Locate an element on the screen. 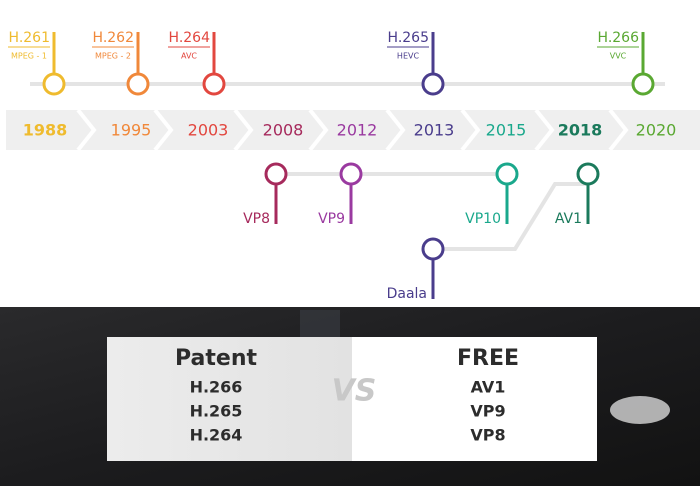 The width and height of the screenshot is (700, 486). year-label: 2008 is located at coordinates (283, 130).